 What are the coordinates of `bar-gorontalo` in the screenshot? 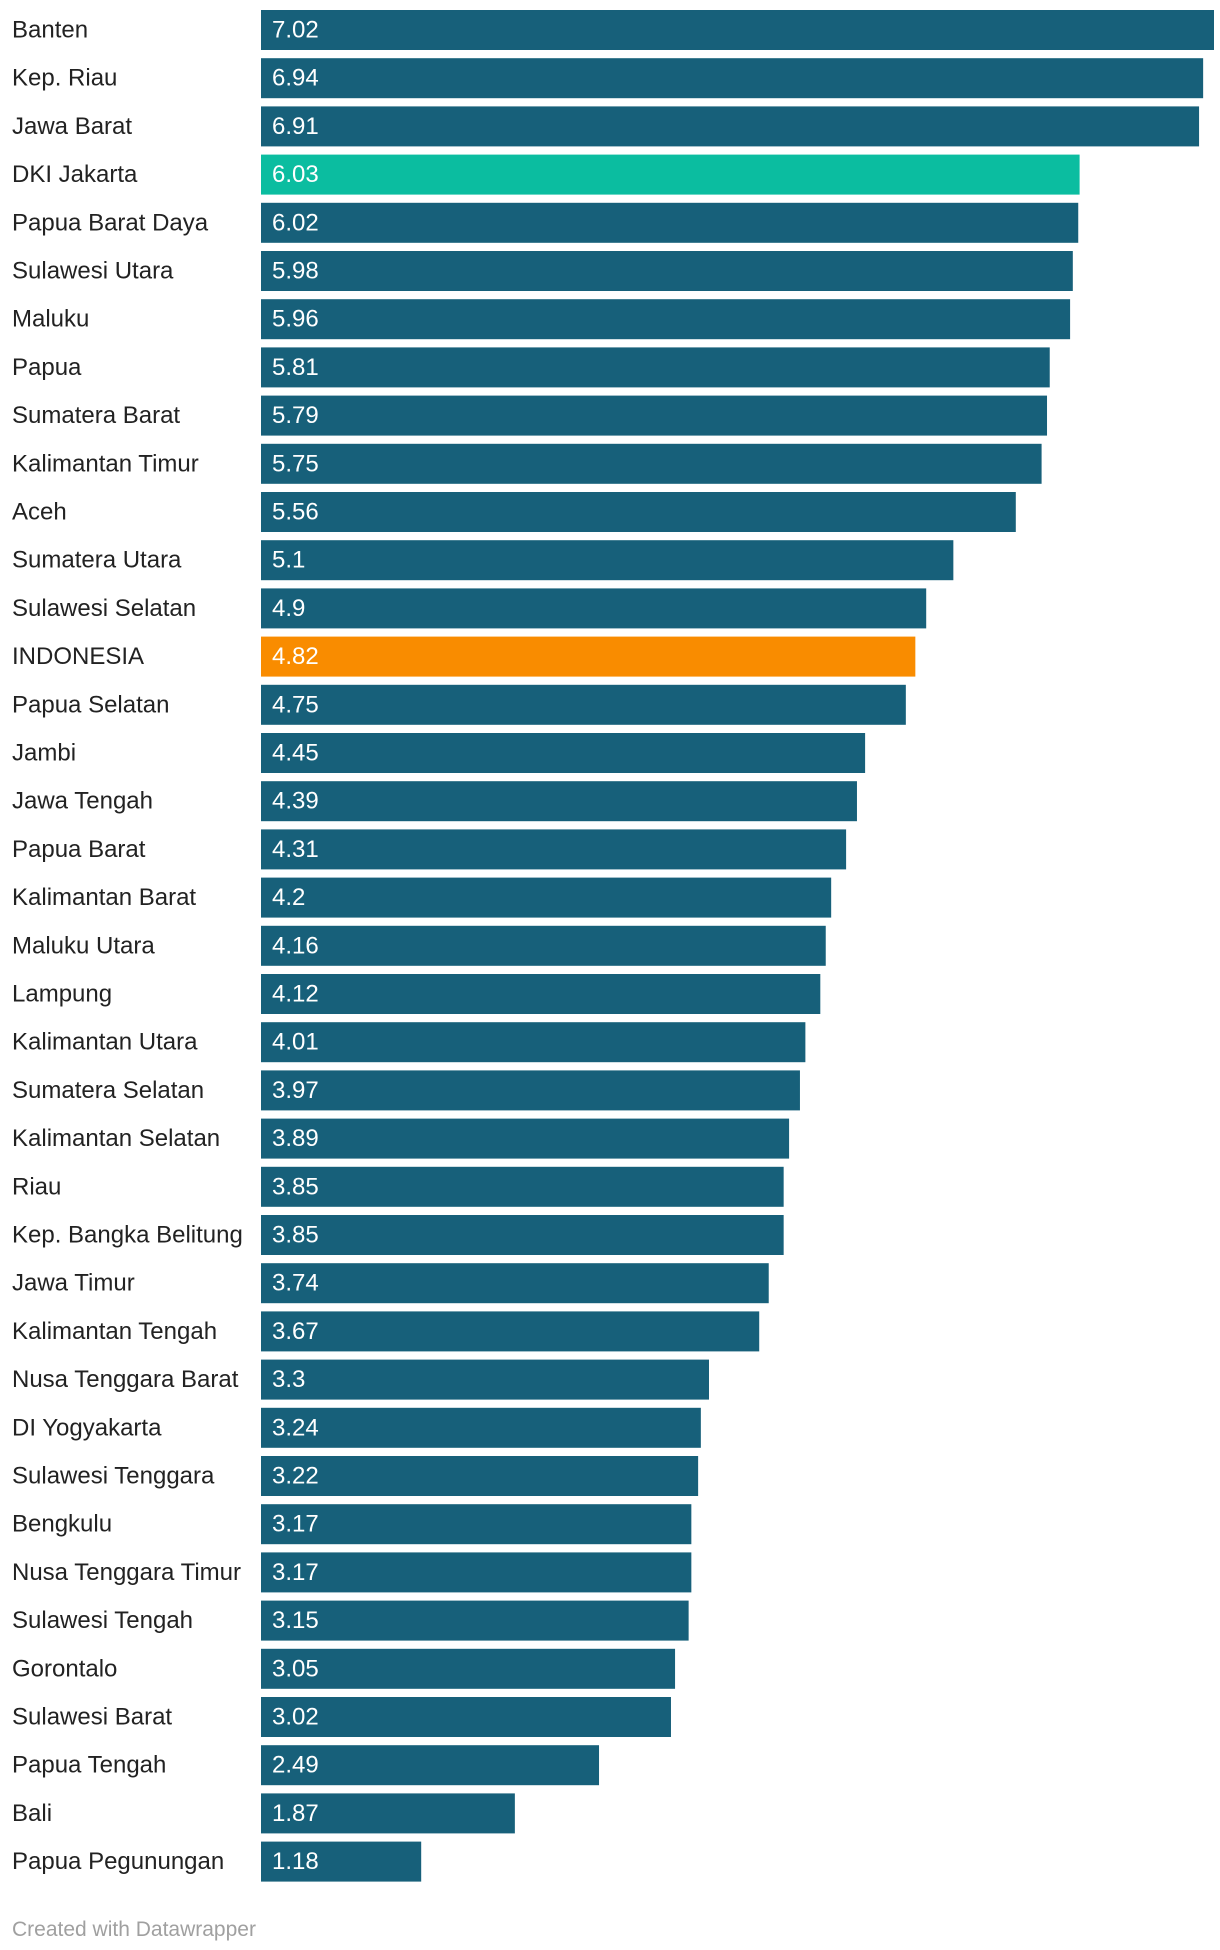 It's located at (468, 1668).